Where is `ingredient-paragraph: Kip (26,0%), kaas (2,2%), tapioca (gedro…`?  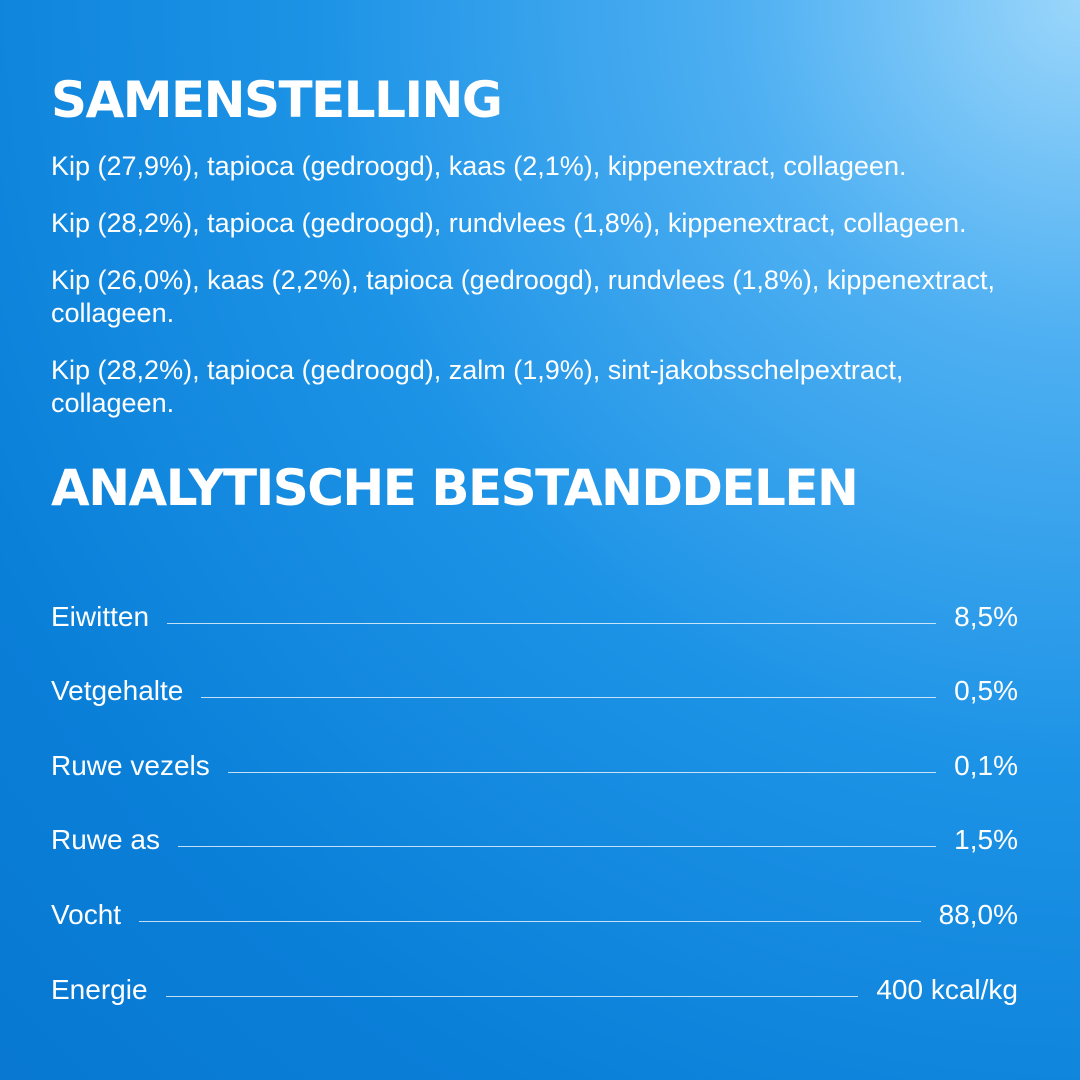 ingredient-paragraph: Kip (26,0%), kaas (2,2%), tapioca (gedro… is located at coordinates (523, 296).